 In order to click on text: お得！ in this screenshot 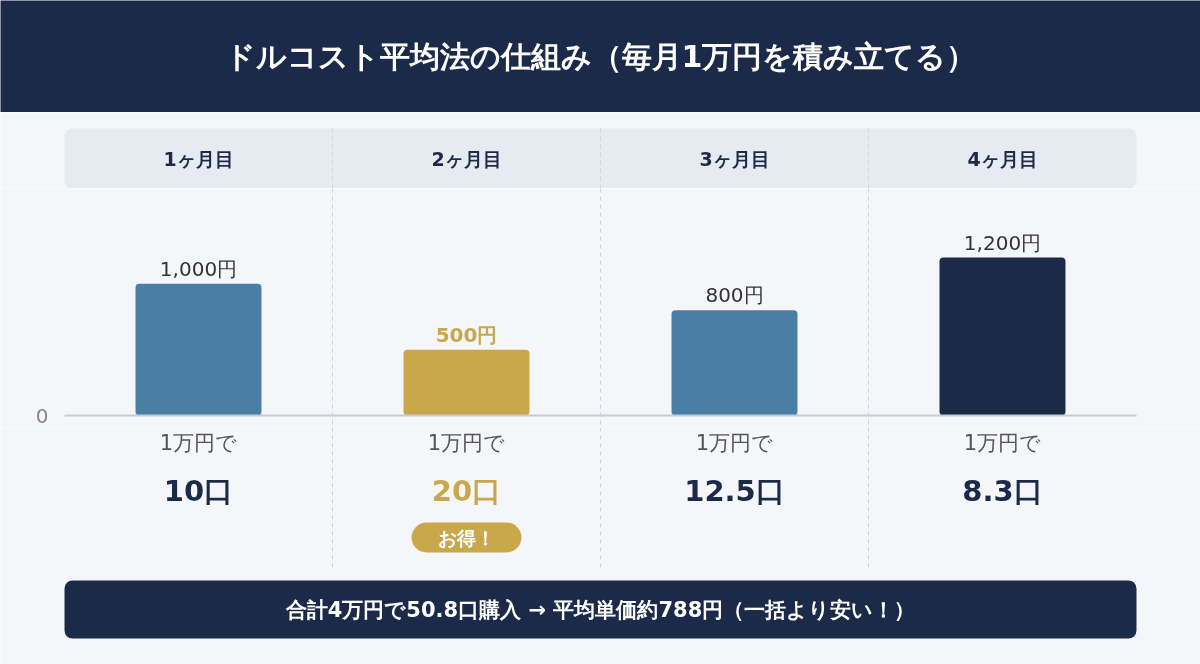, I will do `click(466, 537)`.